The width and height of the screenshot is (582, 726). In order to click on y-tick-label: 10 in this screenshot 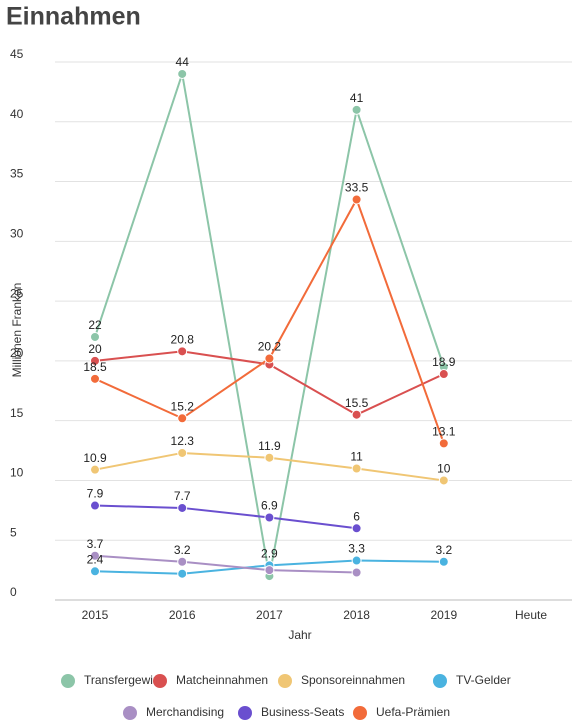, I will do `click(17, 473)`.